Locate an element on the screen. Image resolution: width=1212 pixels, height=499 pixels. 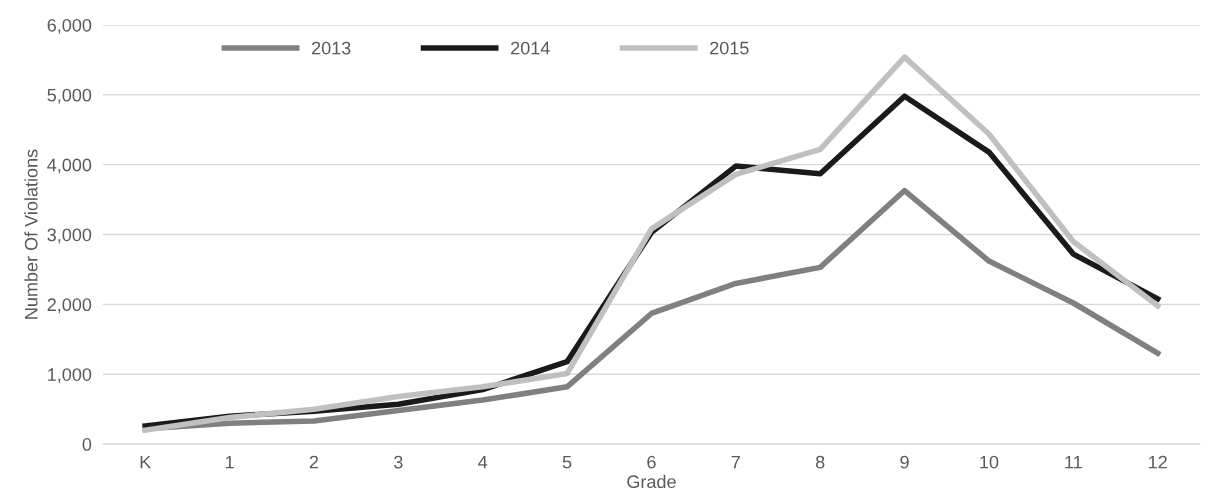
y-axis-title: Number Of Violations is located at coordinates (31, 234).